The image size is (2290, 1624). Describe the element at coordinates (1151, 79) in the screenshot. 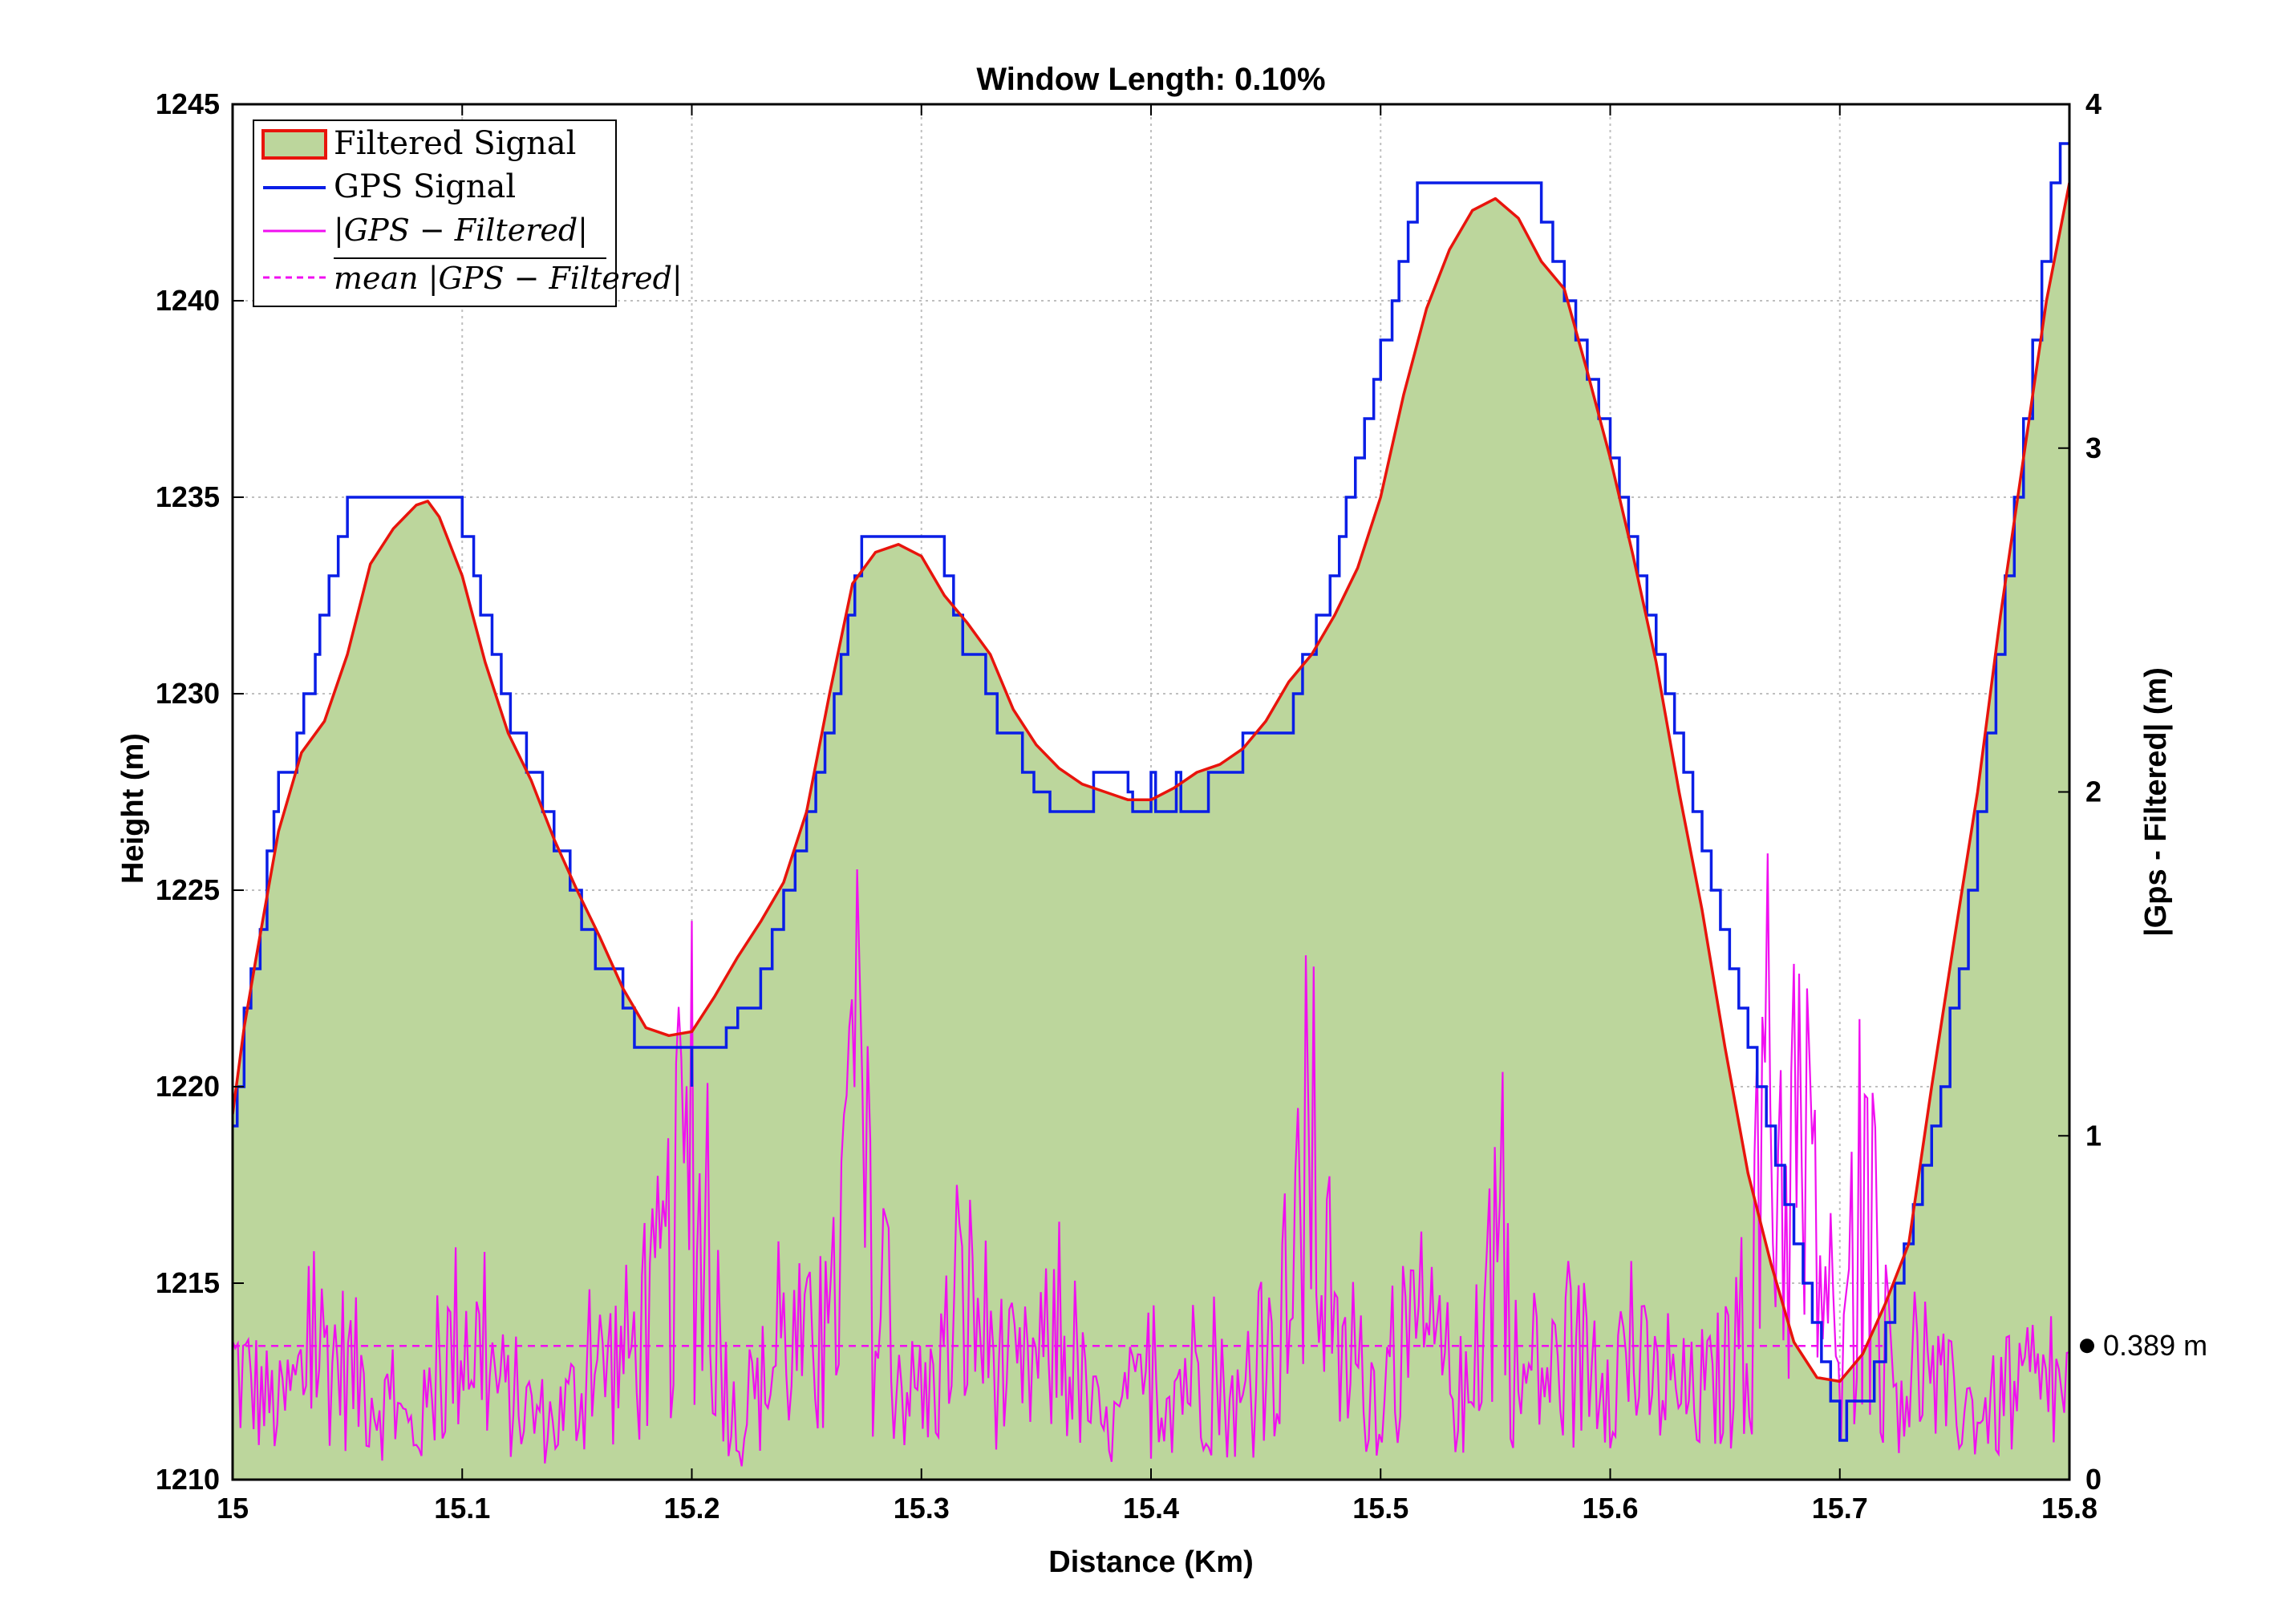

I see `chart-title: Window Length: 0.10%` at that location.